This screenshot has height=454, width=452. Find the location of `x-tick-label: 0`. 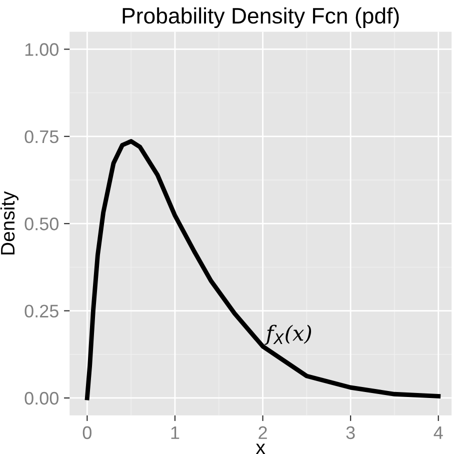

x-tick-label: 0 is located at coordinates (87, 433).